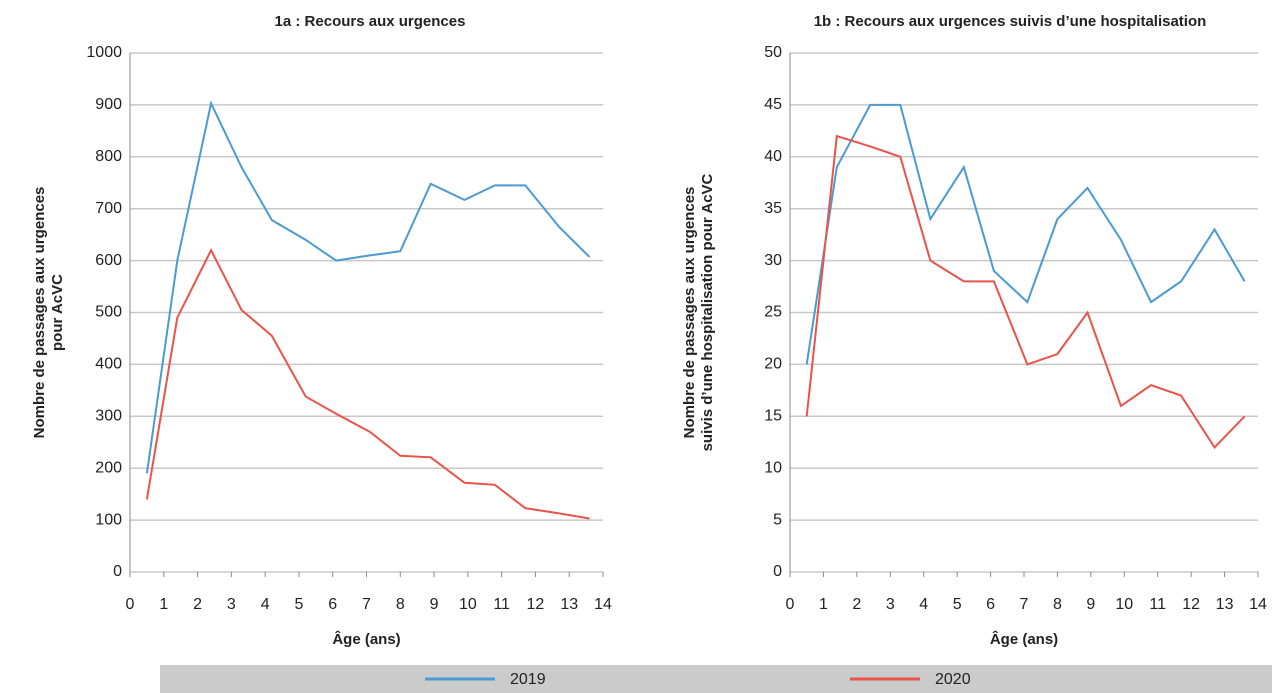 The height and width of the screenshot is (693, 1272). Describe the element at coordinates (773, 467) in the screenshot. I see `y-tick-label: 10` at that location.